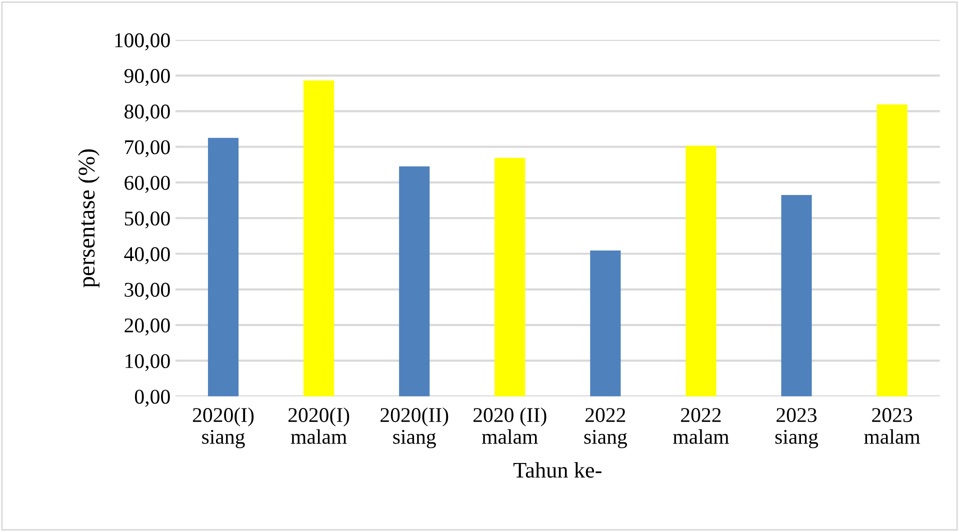  What do you see at coordinates (606, 428) in the screenshot?
I see `x-tick-label: 2022 siang` at bounding box center [606, 428].